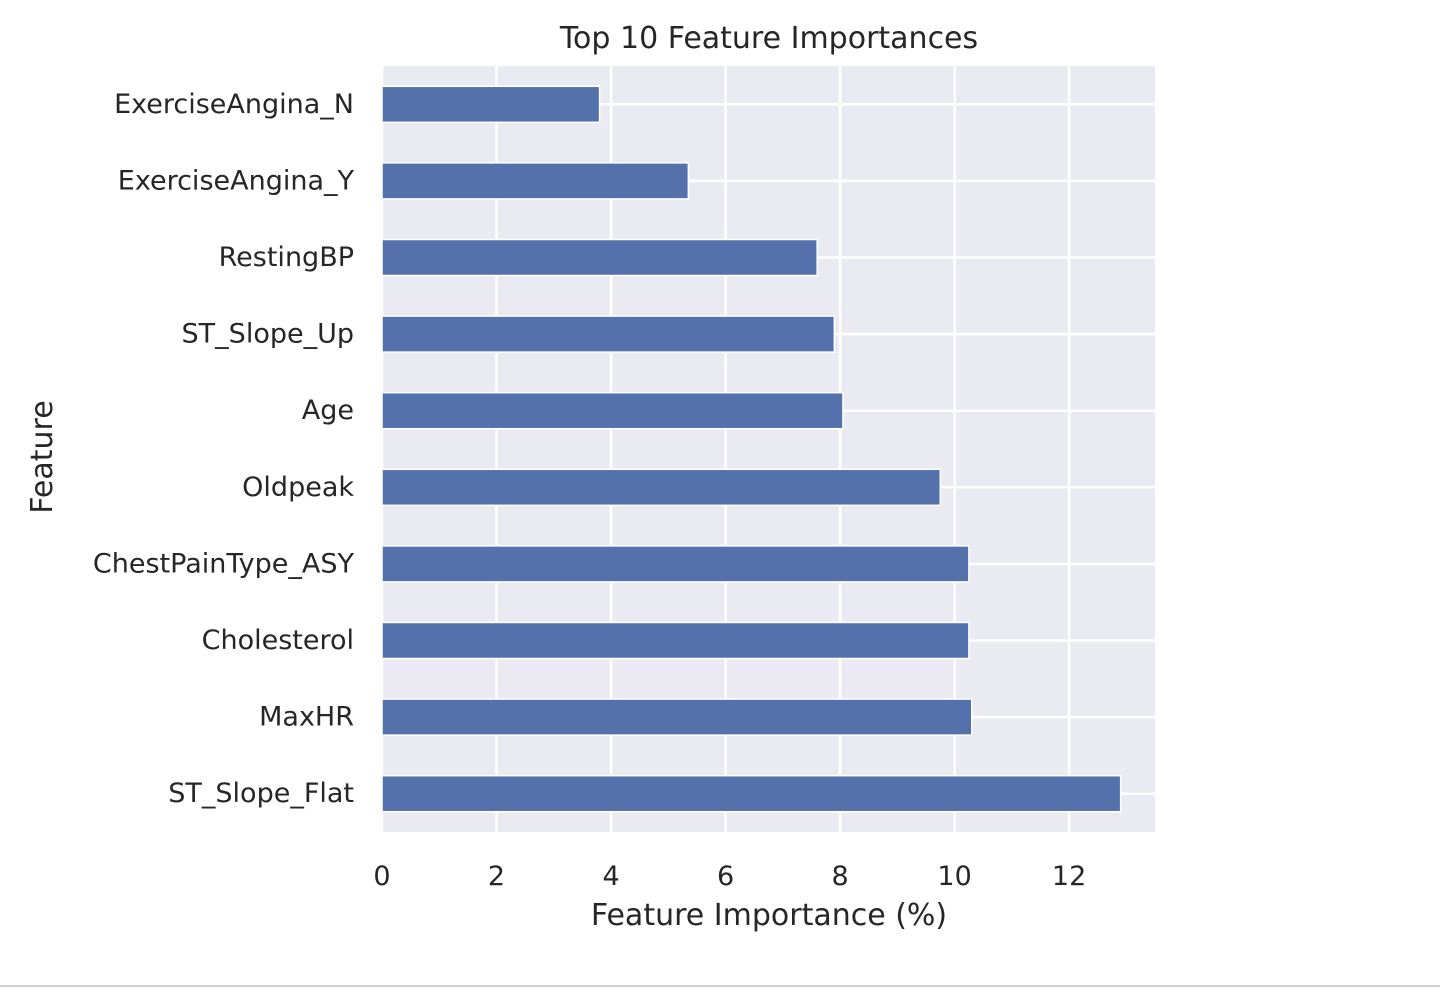  I want to click on bar-ExerciseAngina_Y, so click(535, 181).